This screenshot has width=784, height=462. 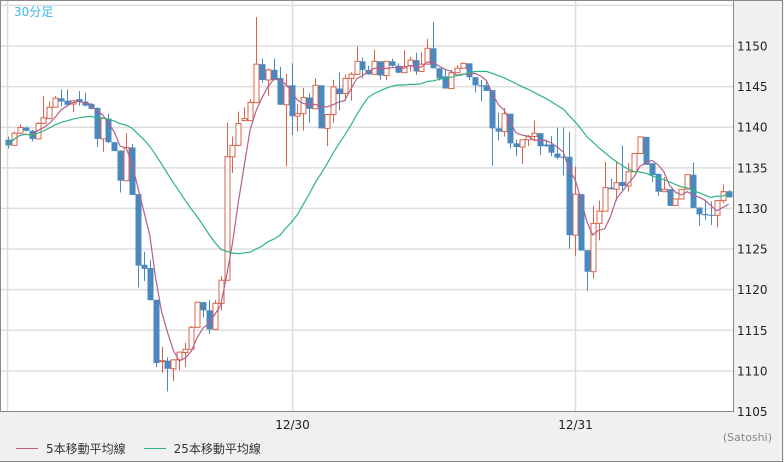 What do you see at coordinates (752, 209) in the screenshot?
I see `y-tick-label: 1130` at bounding box center [752, 209].